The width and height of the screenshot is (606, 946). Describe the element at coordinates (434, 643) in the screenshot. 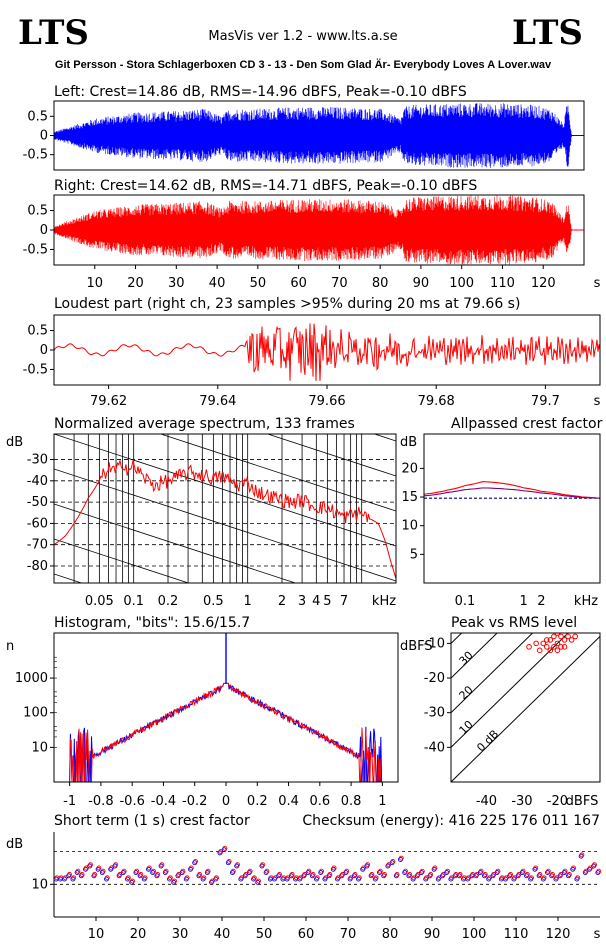

I see `peak-rms-ytick-label: -10` at that location.